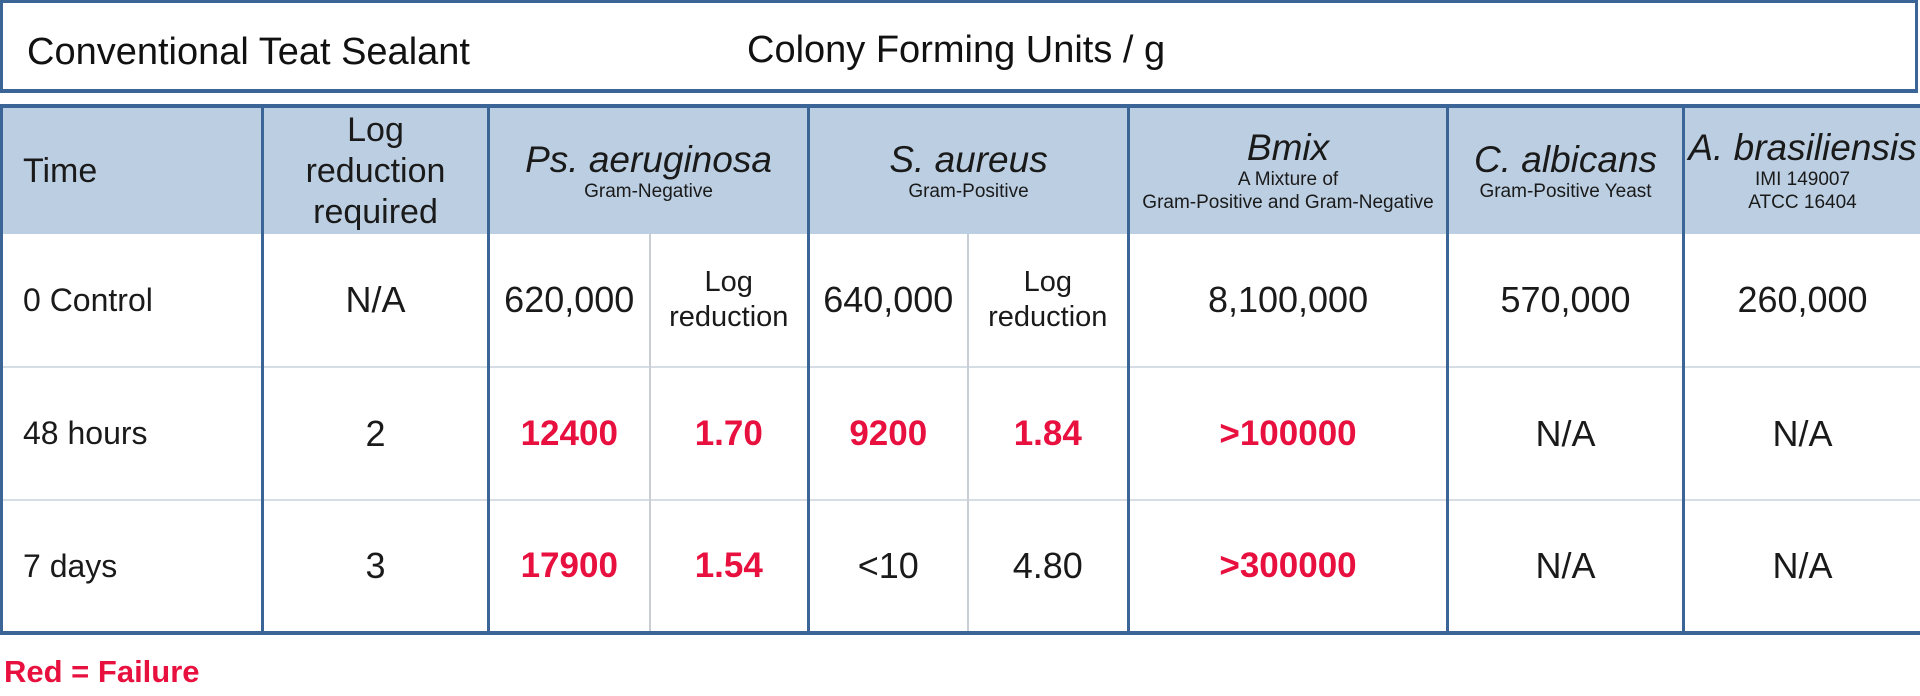  Describe the element at coordinates (888, 433) in the screenshot. I see `sa-cfu-cell: 9200` at that location.